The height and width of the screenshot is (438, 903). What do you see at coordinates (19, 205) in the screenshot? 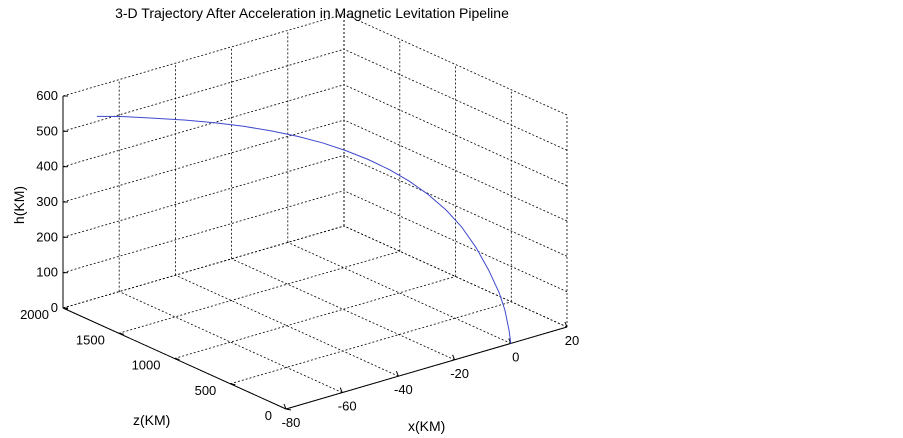
I see `h-axis-label: h(KM)` at bounding box center [19, 205].